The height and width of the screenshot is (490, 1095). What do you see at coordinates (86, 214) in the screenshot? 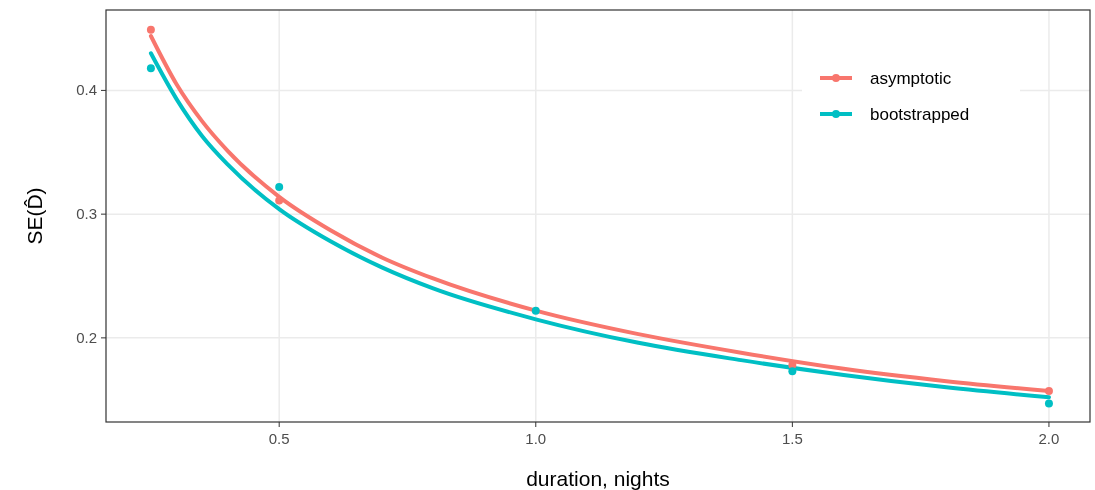
I see `y-tick-label: 0.3` at bounding box center [86, 214].